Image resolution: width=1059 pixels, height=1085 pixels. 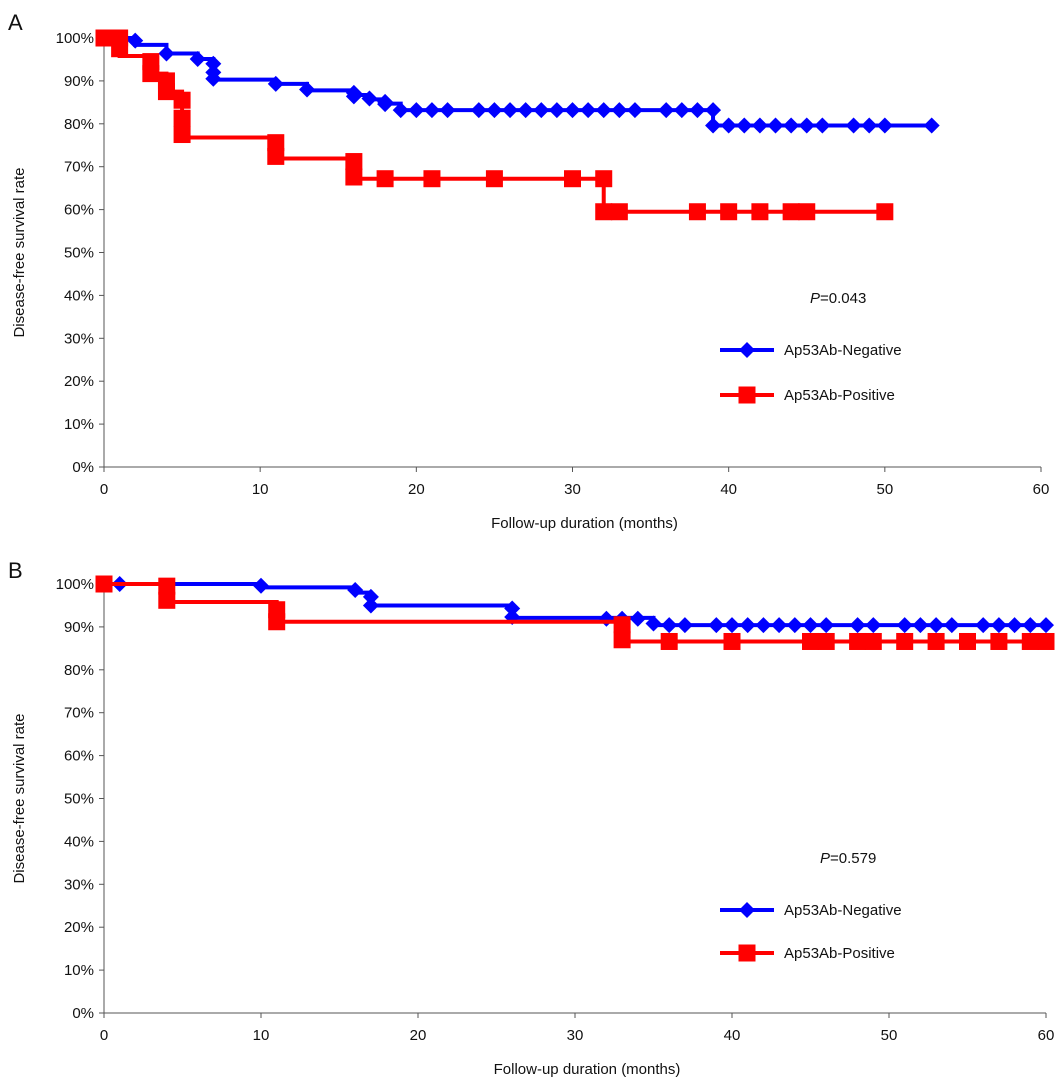 What do you see at coordinates (416, 489) in the screenshot?
I see `x-tick-label: 20` at bounding box center [416, 489].